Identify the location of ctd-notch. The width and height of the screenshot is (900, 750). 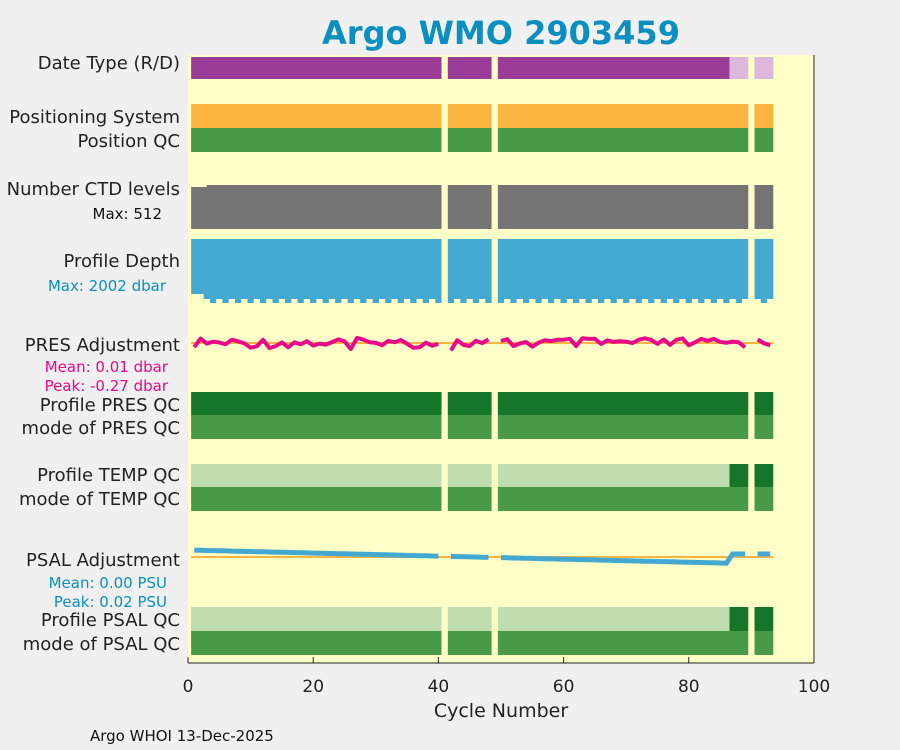
(199, 186).